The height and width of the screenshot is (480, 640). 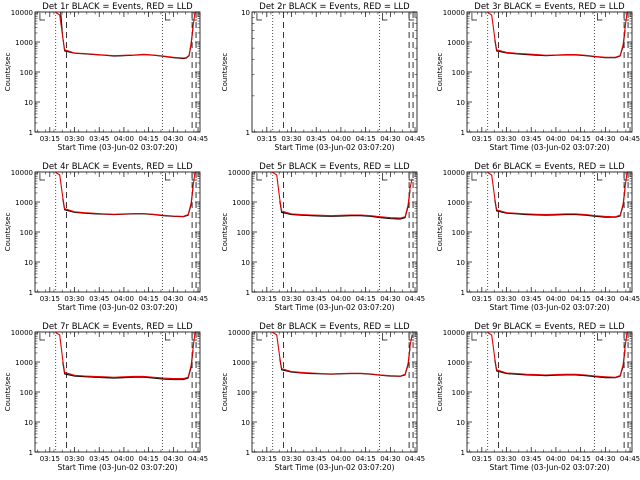 What do you see at coordinates (117, 7) in the screenshot?
I see `panel-title: Det 1r BLACK = Events, RED = LLD` at bounding box center [117, 7].